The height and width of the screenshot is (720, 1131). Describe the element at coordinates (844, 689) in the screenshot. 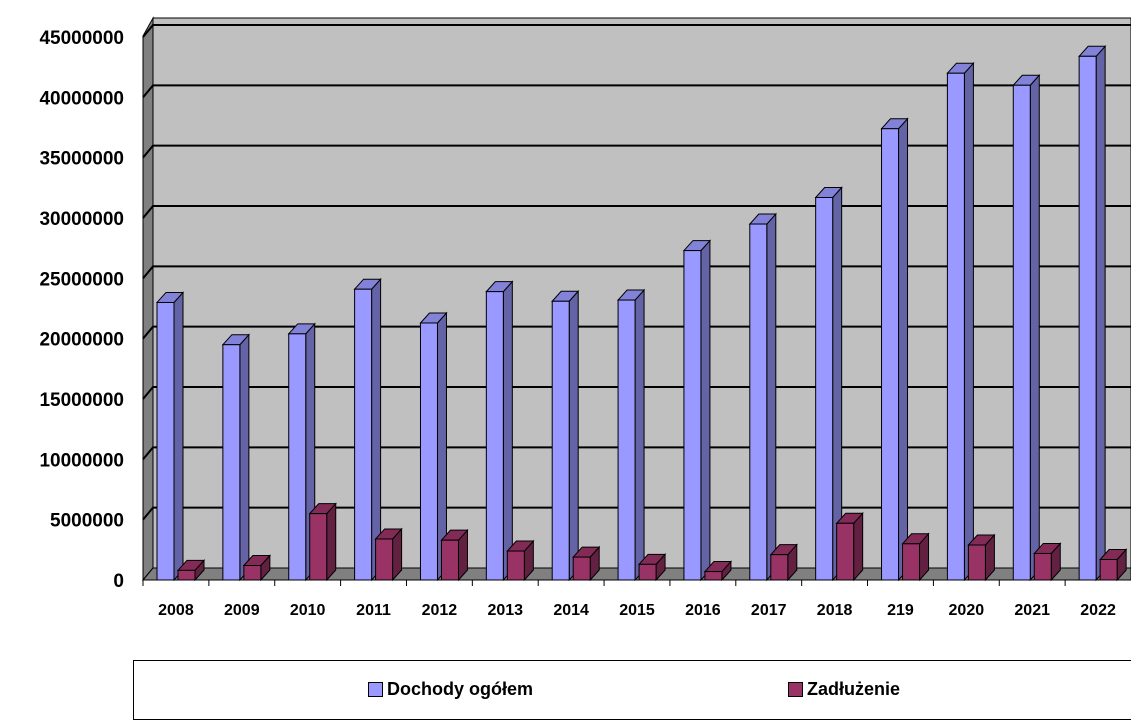

I see `legend-item-zadluzenie: Zadłużenie` at that location.